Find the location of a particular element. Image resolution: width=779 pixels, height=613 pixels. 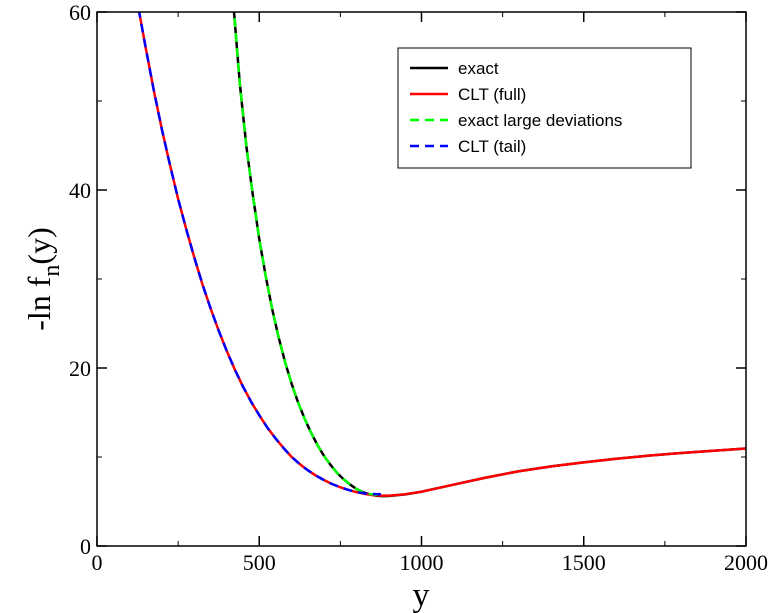

legend-label-exact: exact is located at coordinates (478, 68).